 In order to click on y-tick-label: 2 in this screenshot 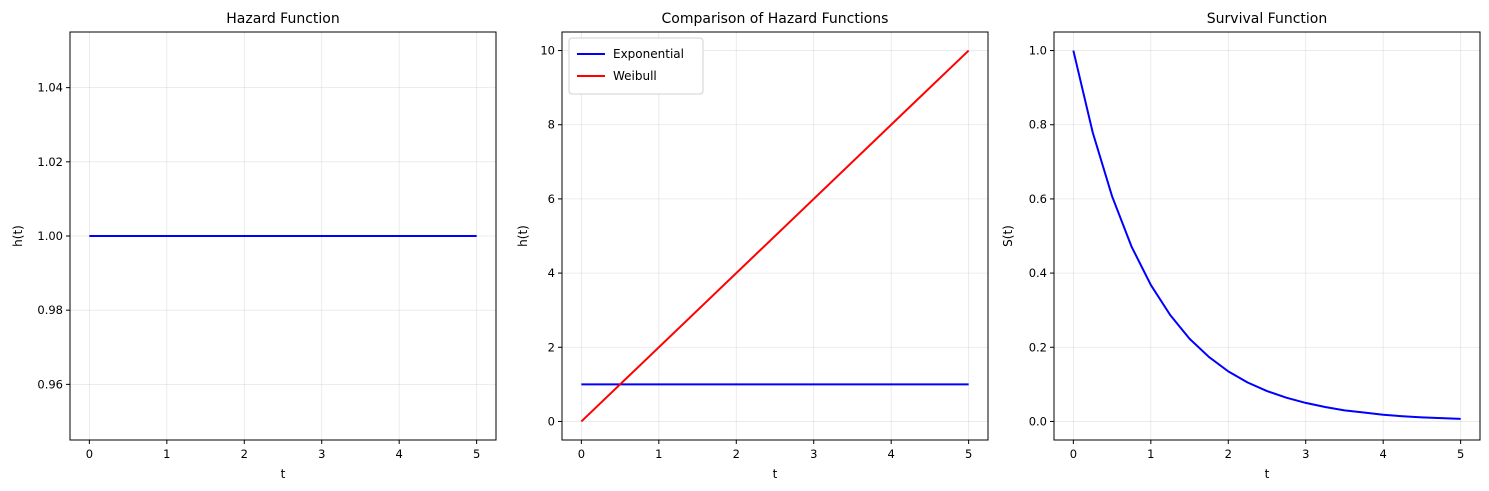, I will do `click(551, 347)`.